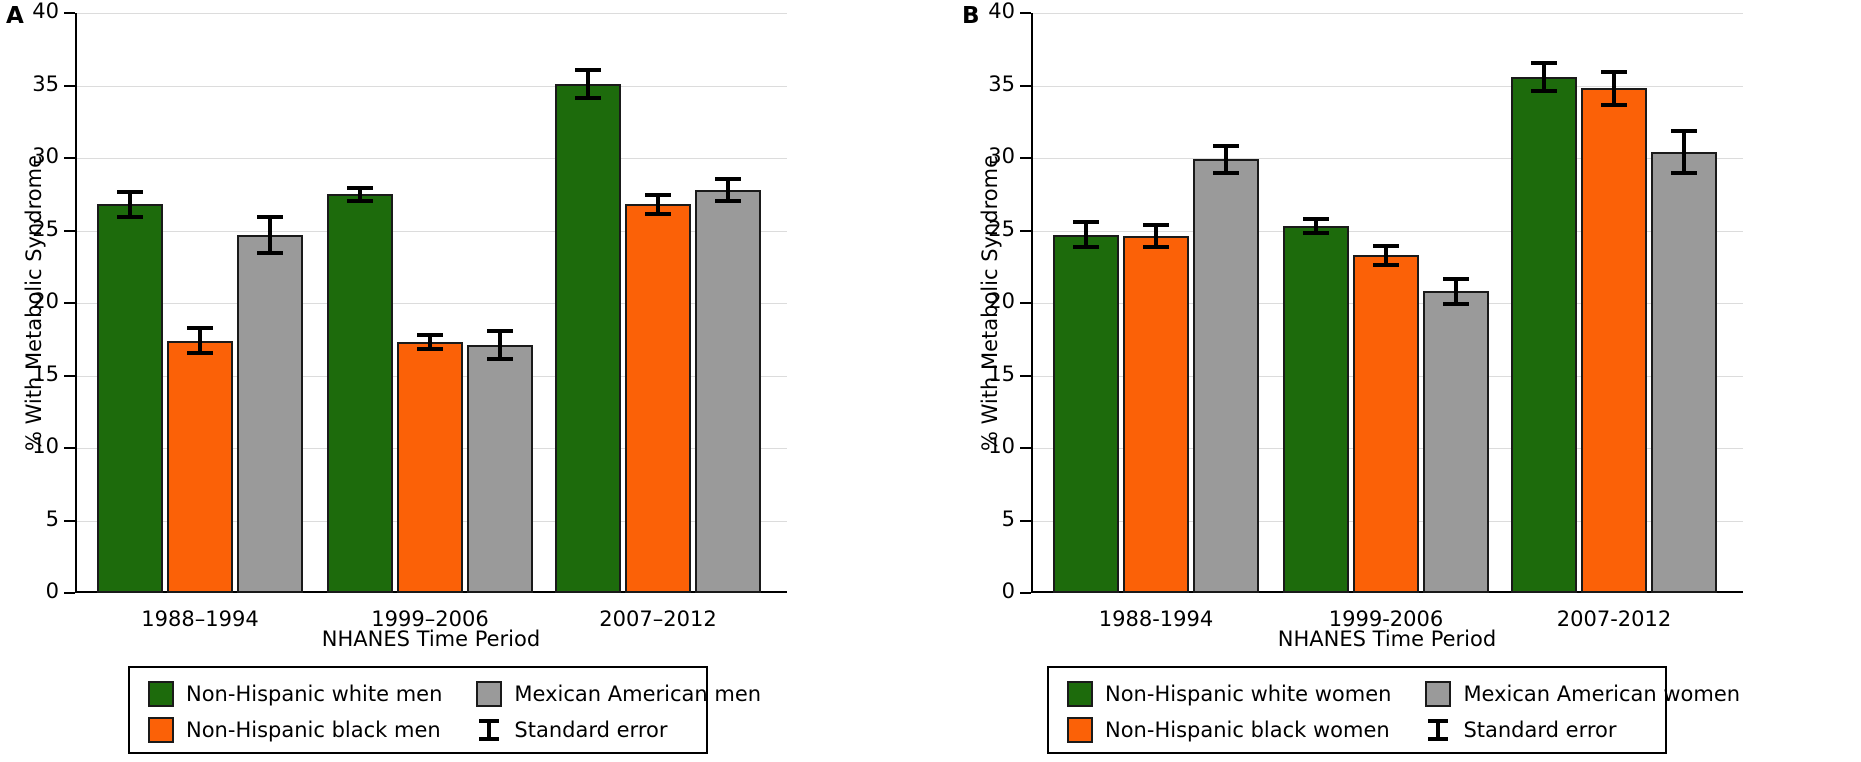 This screenshot has height=762, width=1861. I want to click on x-tick-label-A-g3: 2007–2012, so click(658, 619).